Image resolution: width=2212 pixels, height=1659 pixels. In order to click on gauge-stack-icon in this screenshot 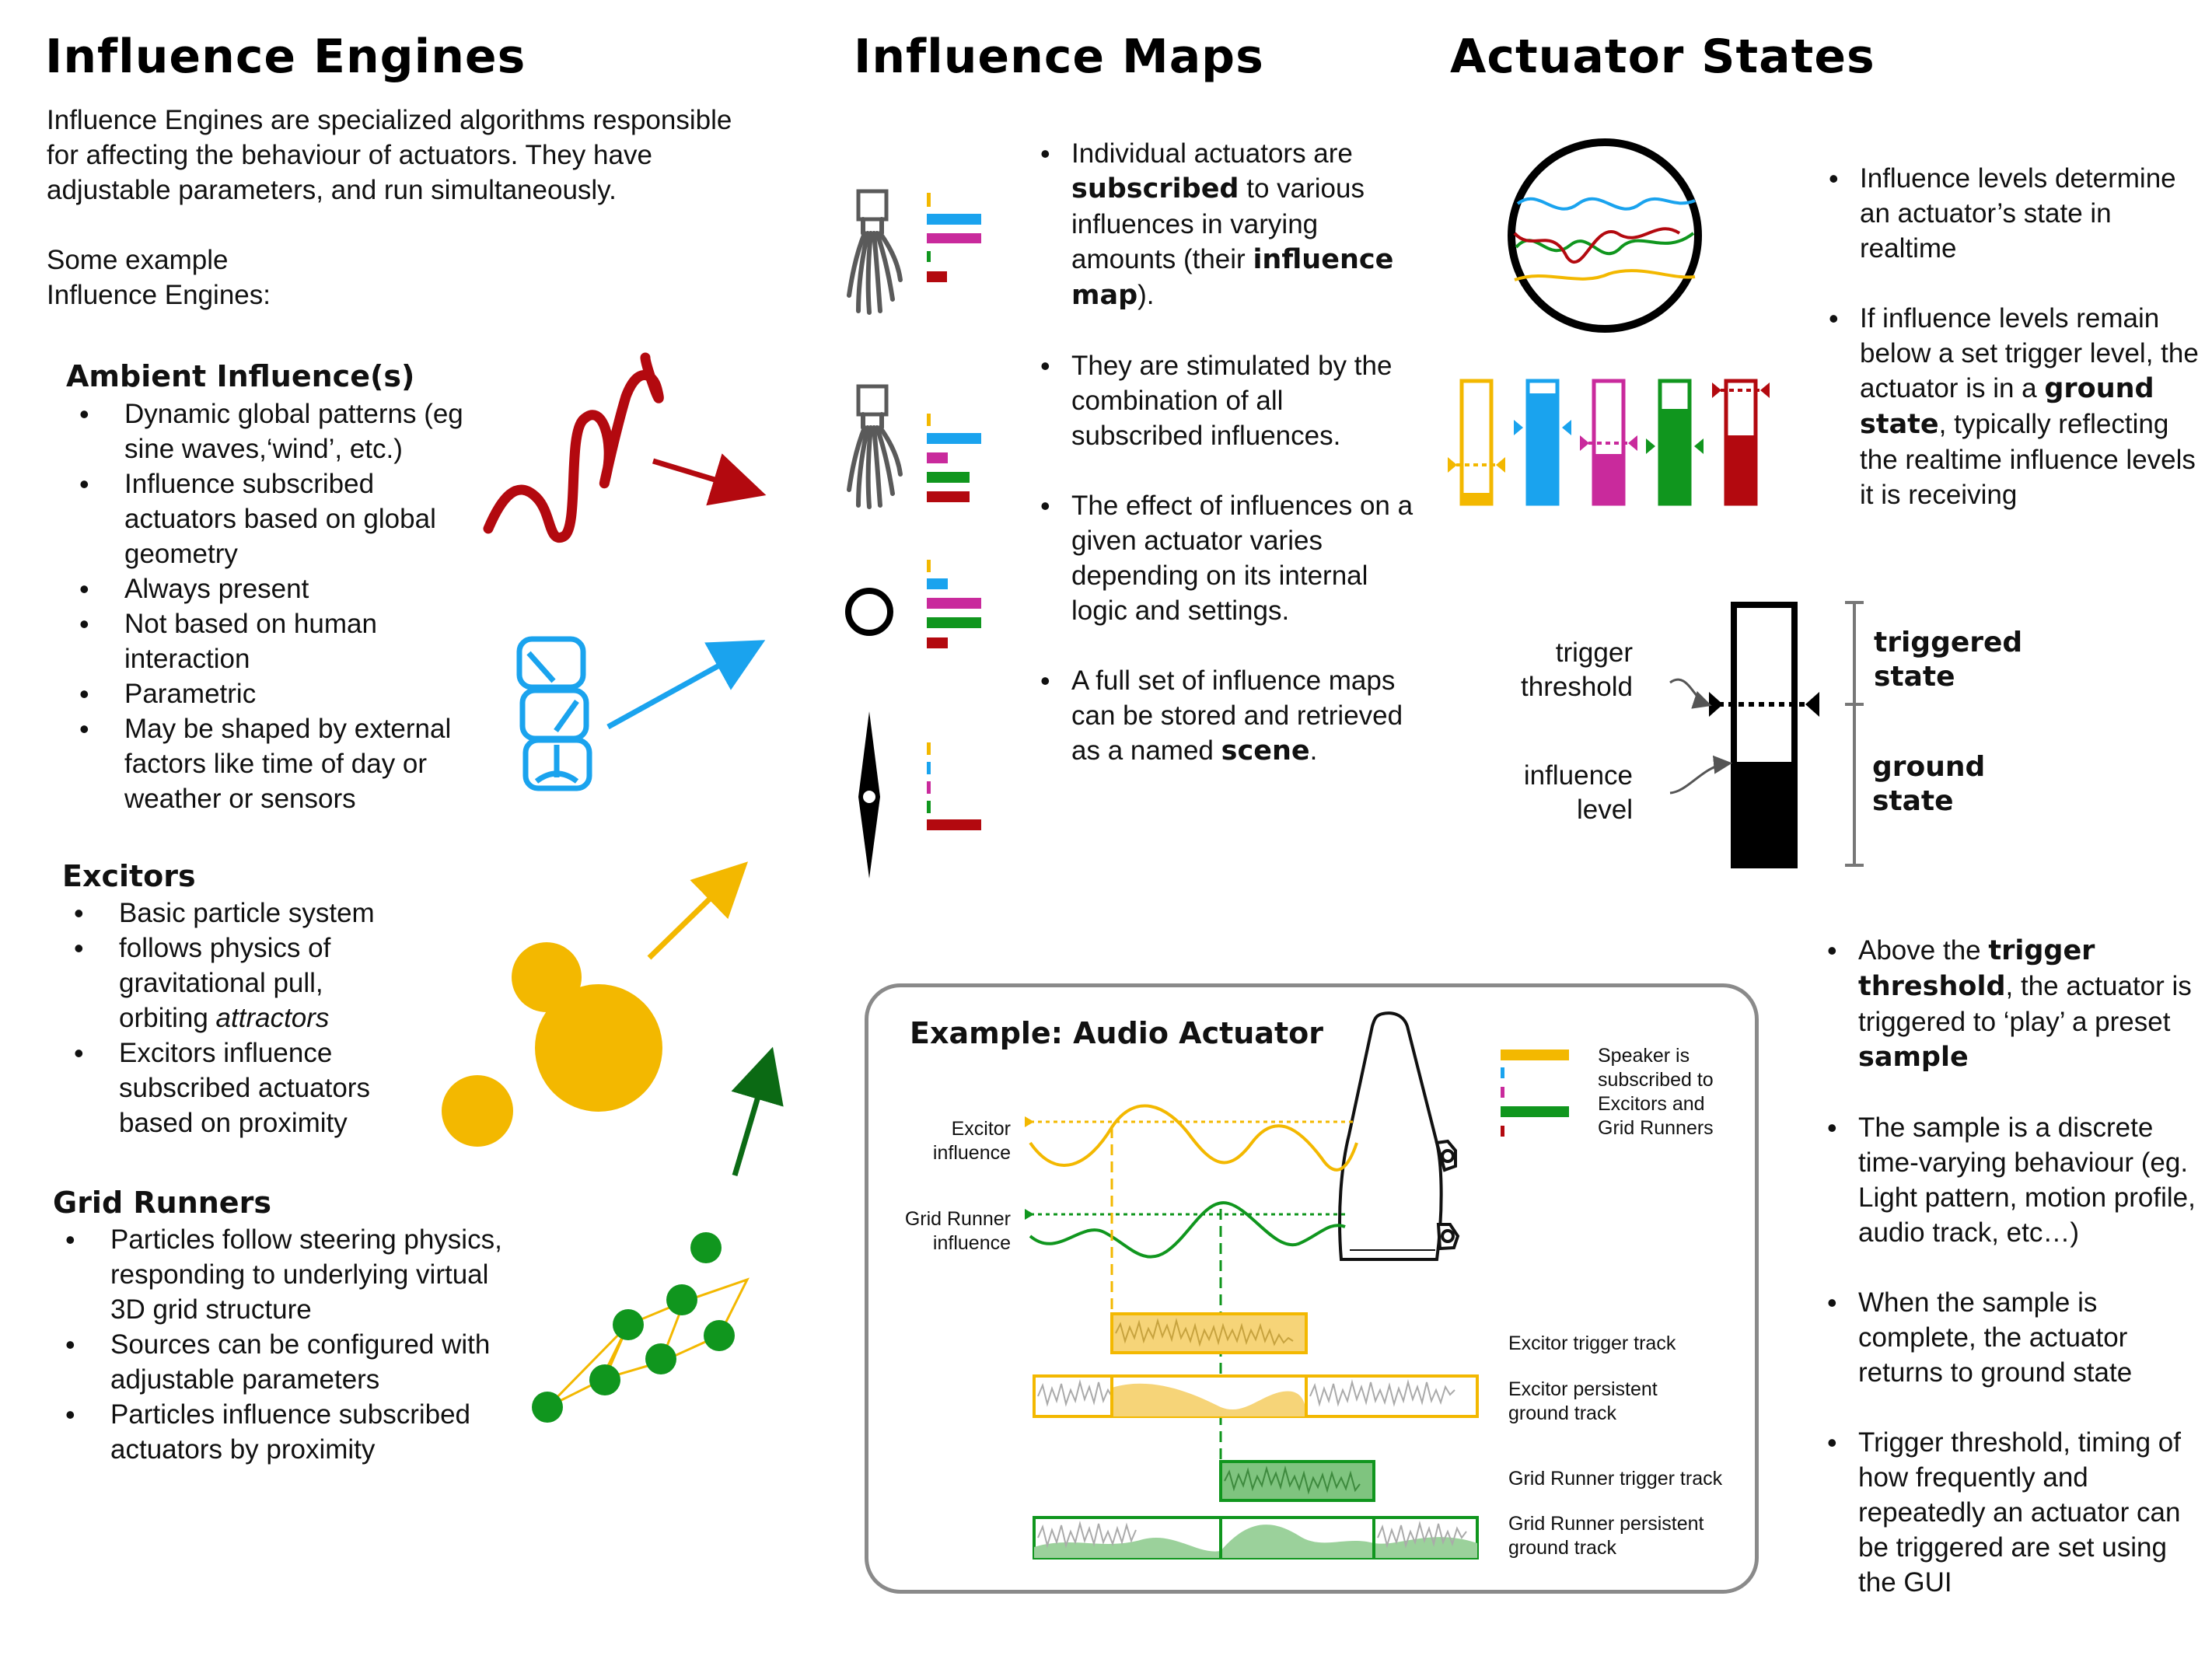, I will do `click(554, 713)`.